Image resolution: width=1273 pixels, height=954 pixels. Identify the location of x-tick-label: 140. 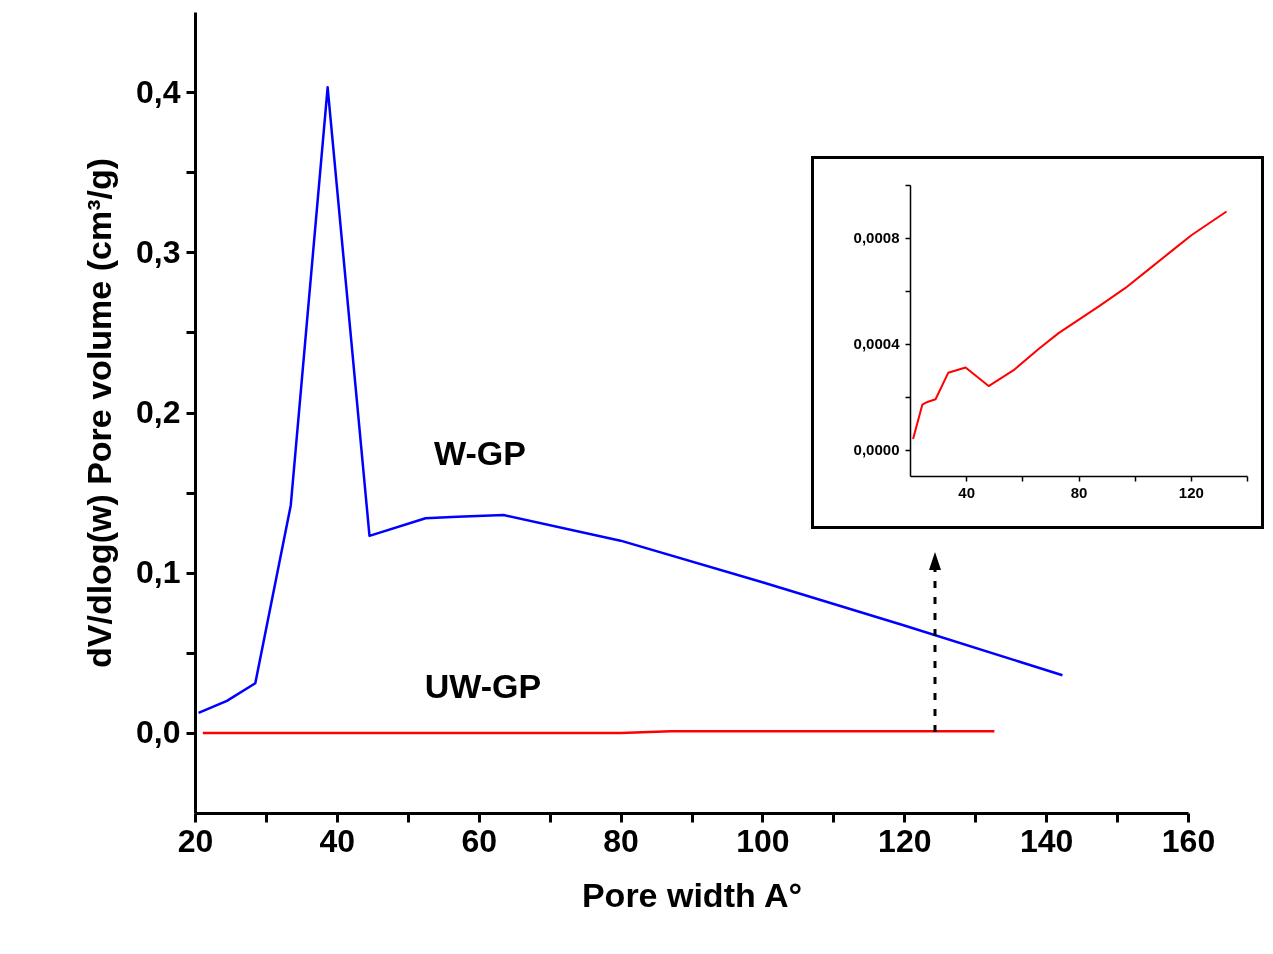
(1046, 840).